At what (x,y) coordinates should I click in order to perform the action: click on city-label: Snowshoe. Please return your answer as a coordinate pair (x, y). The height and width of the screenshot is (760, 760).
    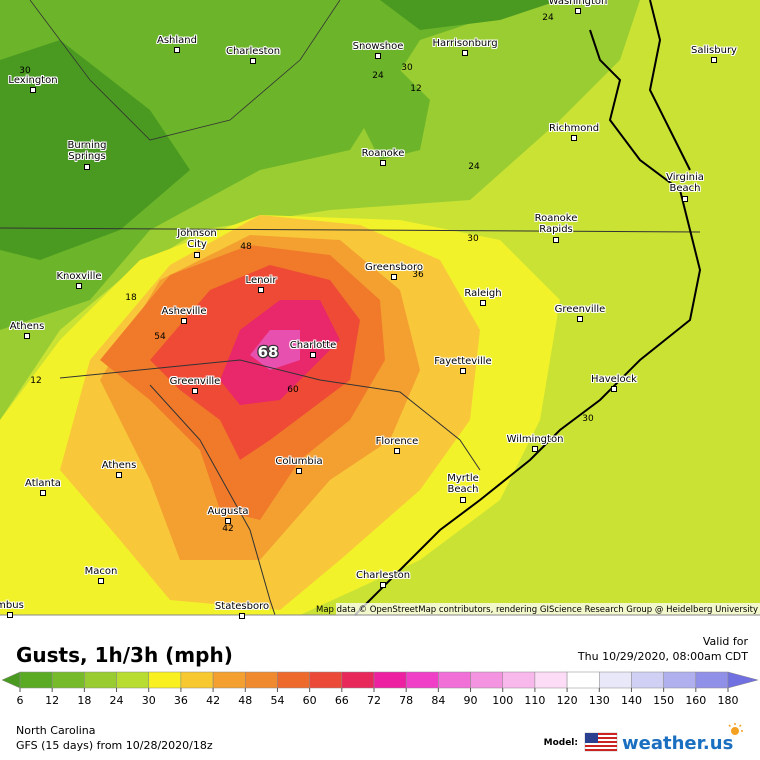
    Looking at the image, I should click on (378, 46).